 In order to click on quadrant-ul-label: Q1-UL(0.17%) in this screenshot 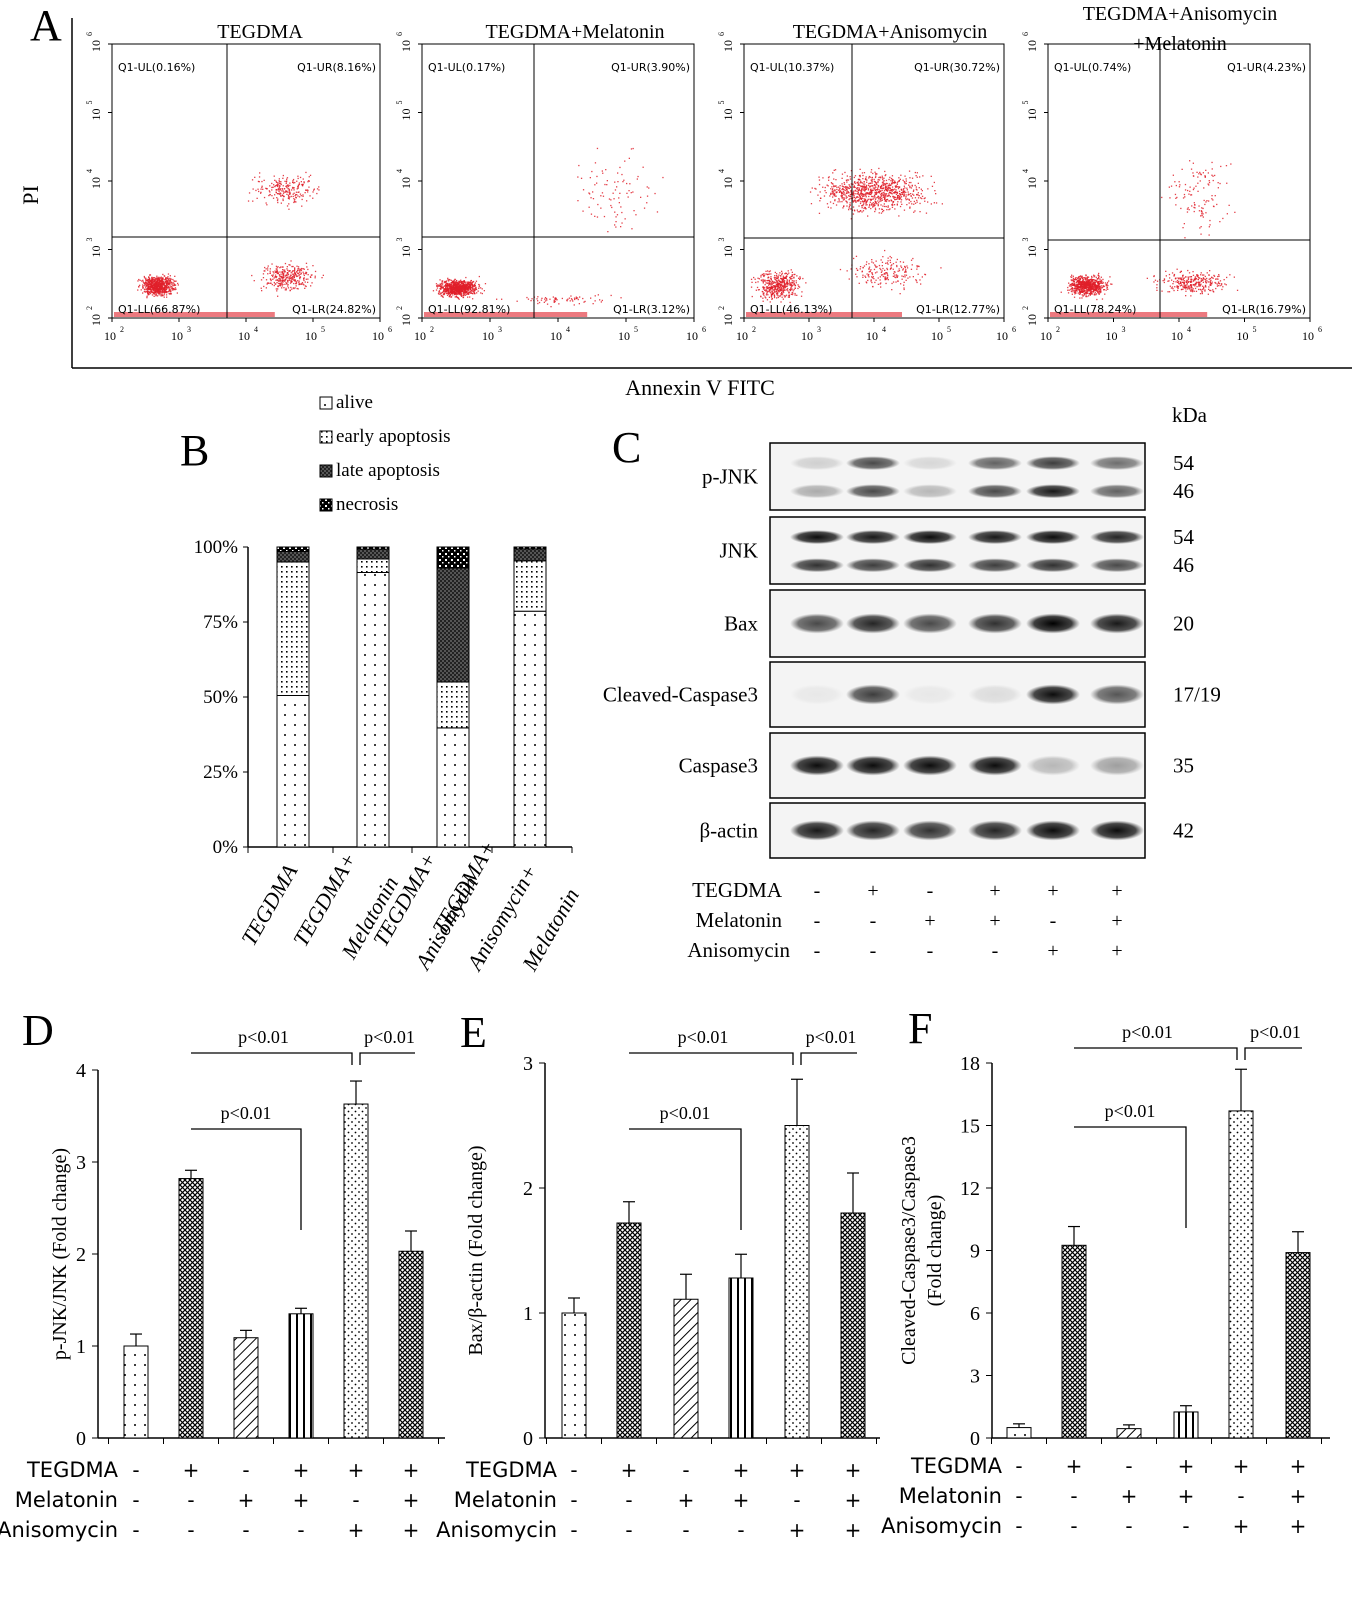, I will do `click(466, 67)`.